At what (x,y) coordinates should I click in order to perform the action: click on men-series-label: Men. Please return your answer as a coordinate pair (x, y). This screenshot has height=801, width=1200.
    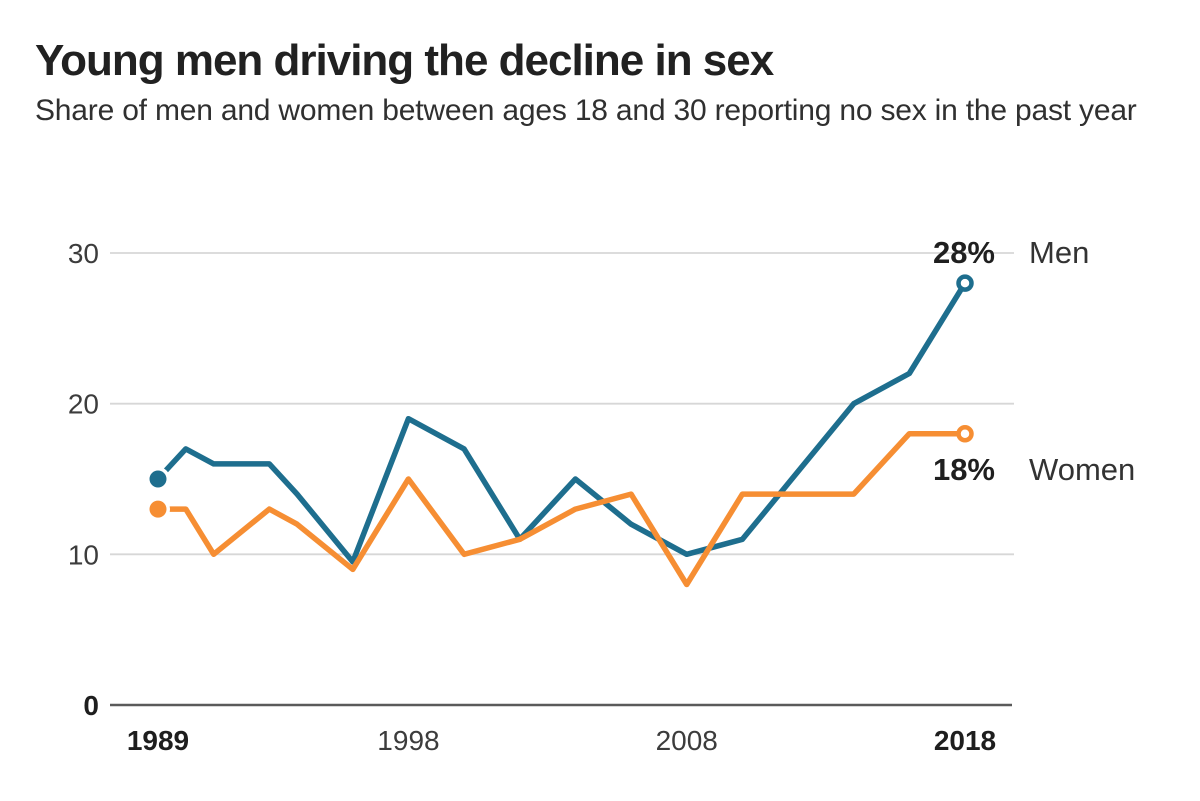
    Looking at the image, I should click on (1059, 252).